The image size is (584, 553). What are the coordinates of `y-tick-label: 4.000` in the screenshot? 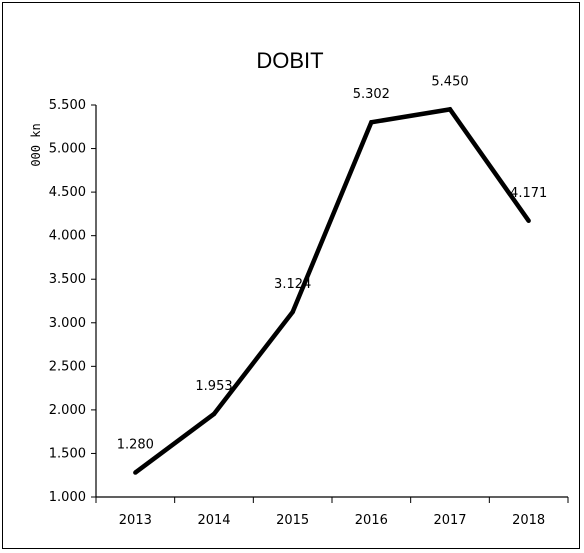 It's located at (67, 236).